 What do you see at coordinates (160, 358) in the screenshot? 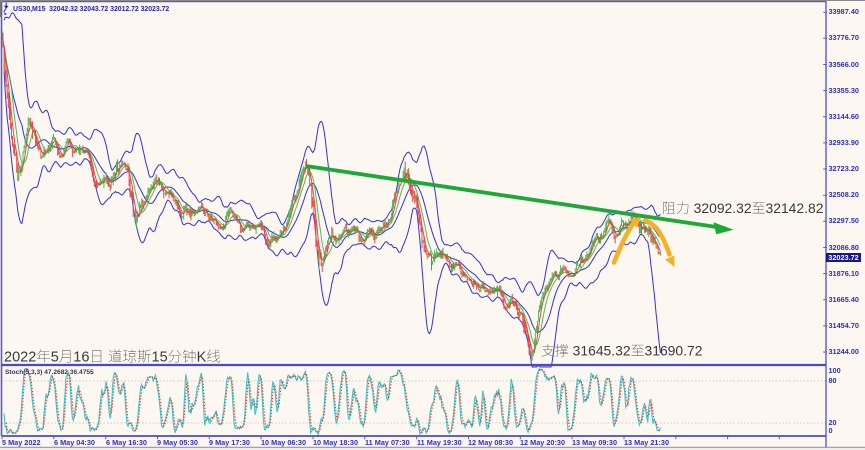
I see `svg-text: 15` at bounding box center [160, 358].